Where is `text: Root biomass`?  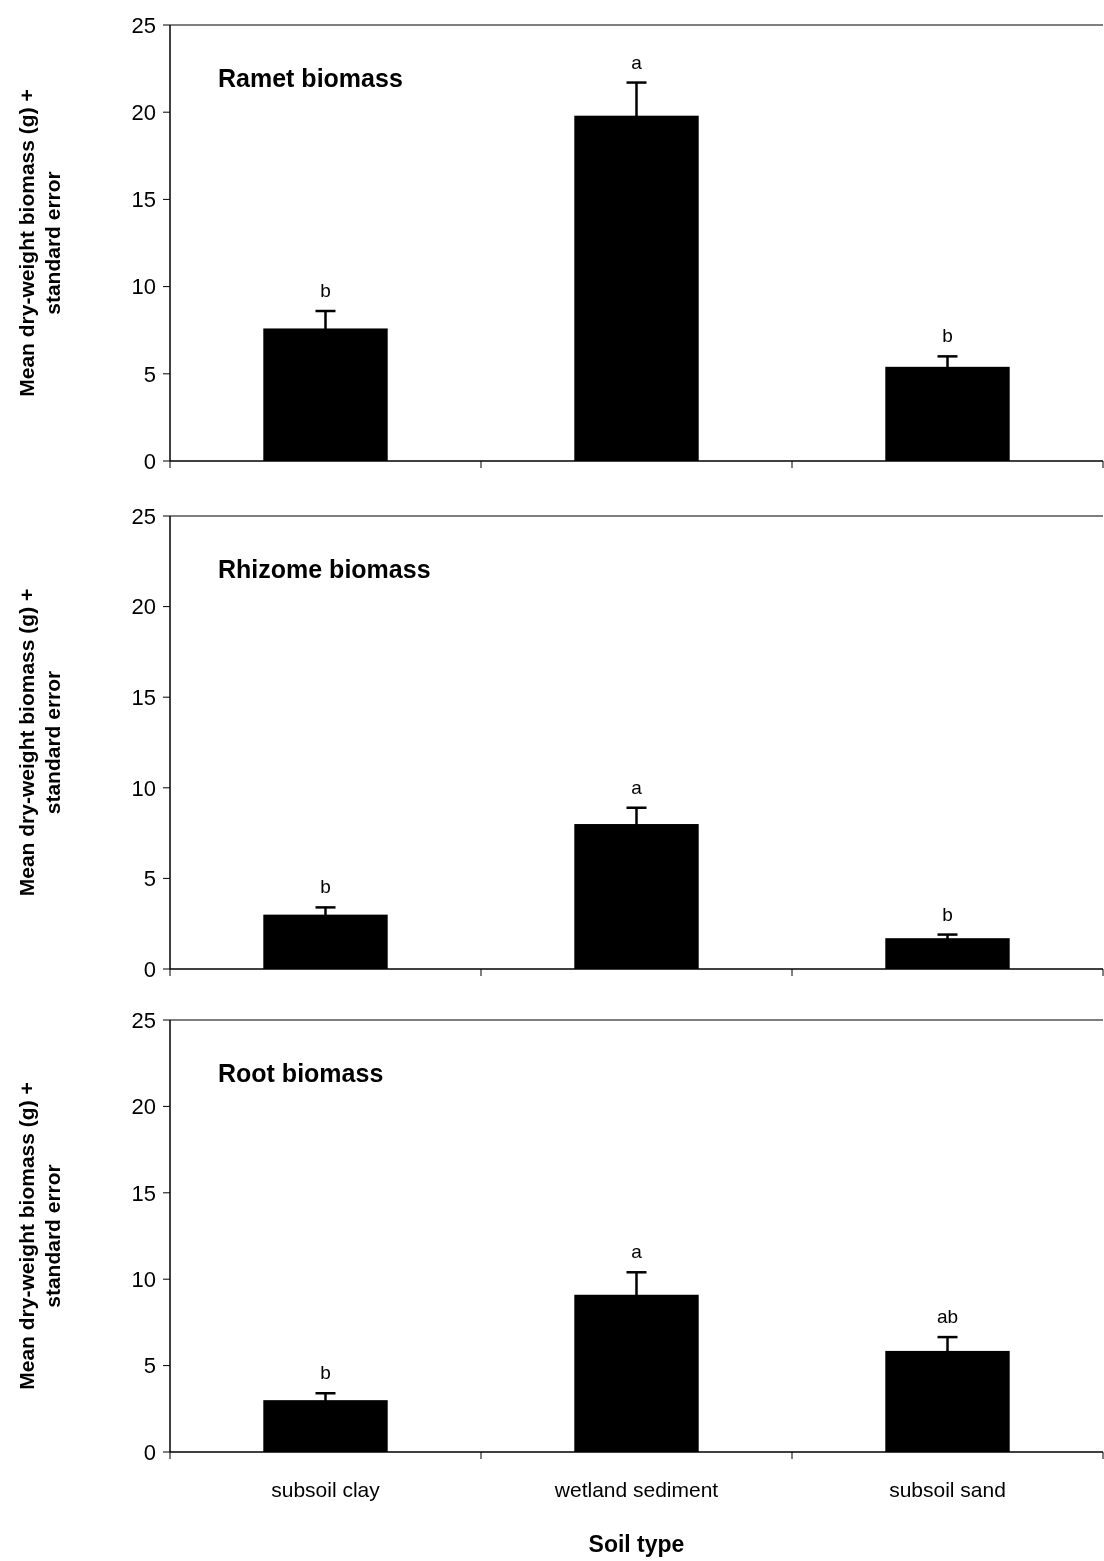
text: Root biomass is located at coordinates (301, 1073).